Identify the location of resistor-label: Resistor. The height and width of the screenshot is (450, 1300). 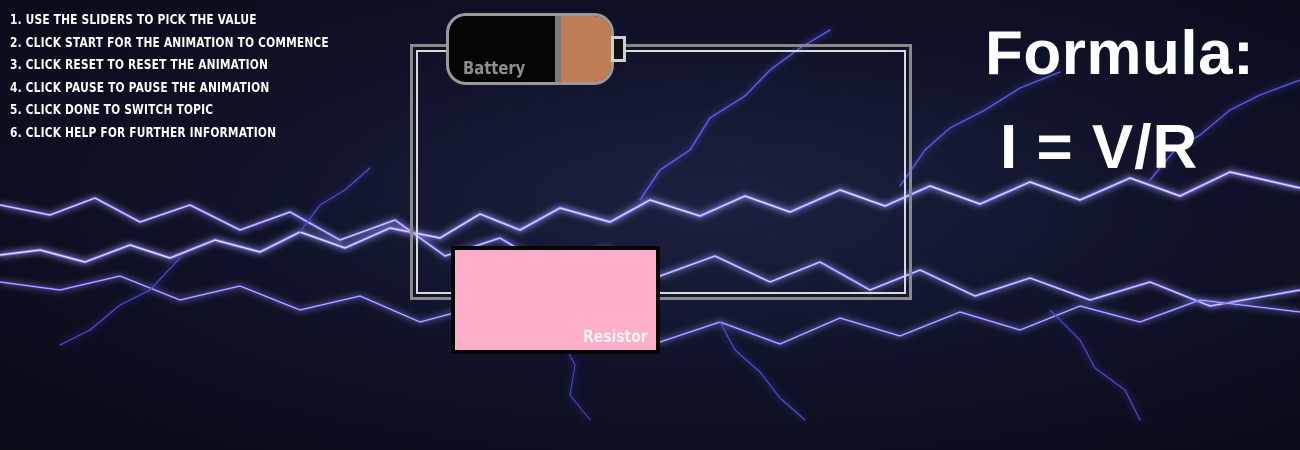
(615, 337).